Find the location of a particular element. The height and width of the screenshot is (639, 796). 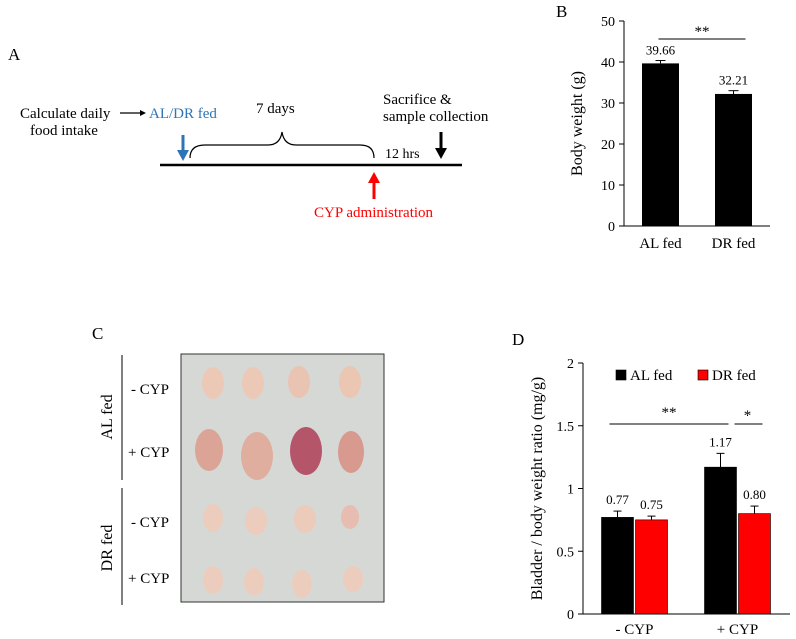

bladder-samples is located at coordinates (279, 482).